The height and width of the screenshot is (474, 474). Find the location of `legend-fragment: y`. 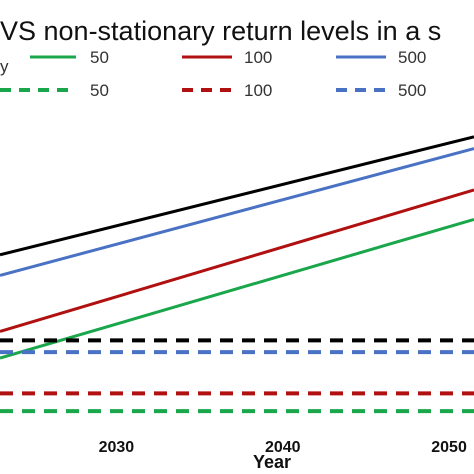

legend-fragment: y is located at coordinates (4, 66).